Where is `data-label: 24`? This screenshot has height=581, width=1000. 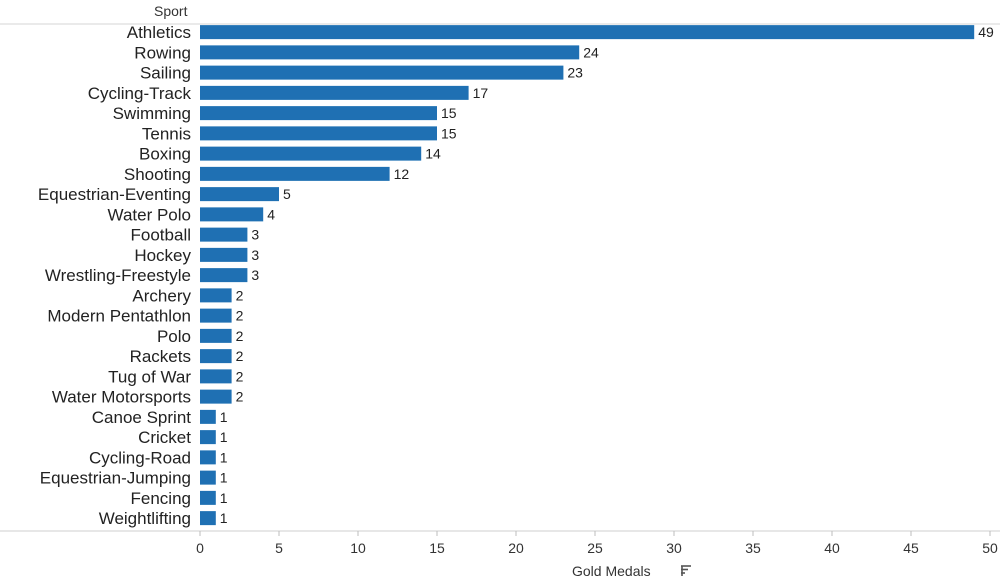
data-label: 24 is located at coordinates (591, 52).